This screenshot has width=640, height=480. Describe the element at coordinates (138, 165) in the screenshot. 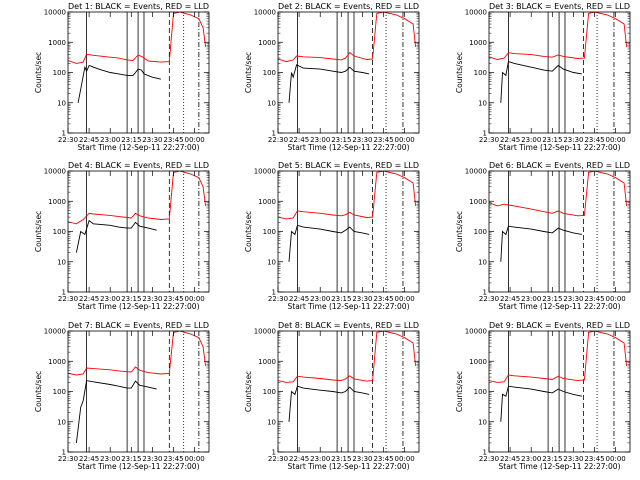

I see `panel-title: Det 4: BLACK = Events, RED = LLD` at that location.